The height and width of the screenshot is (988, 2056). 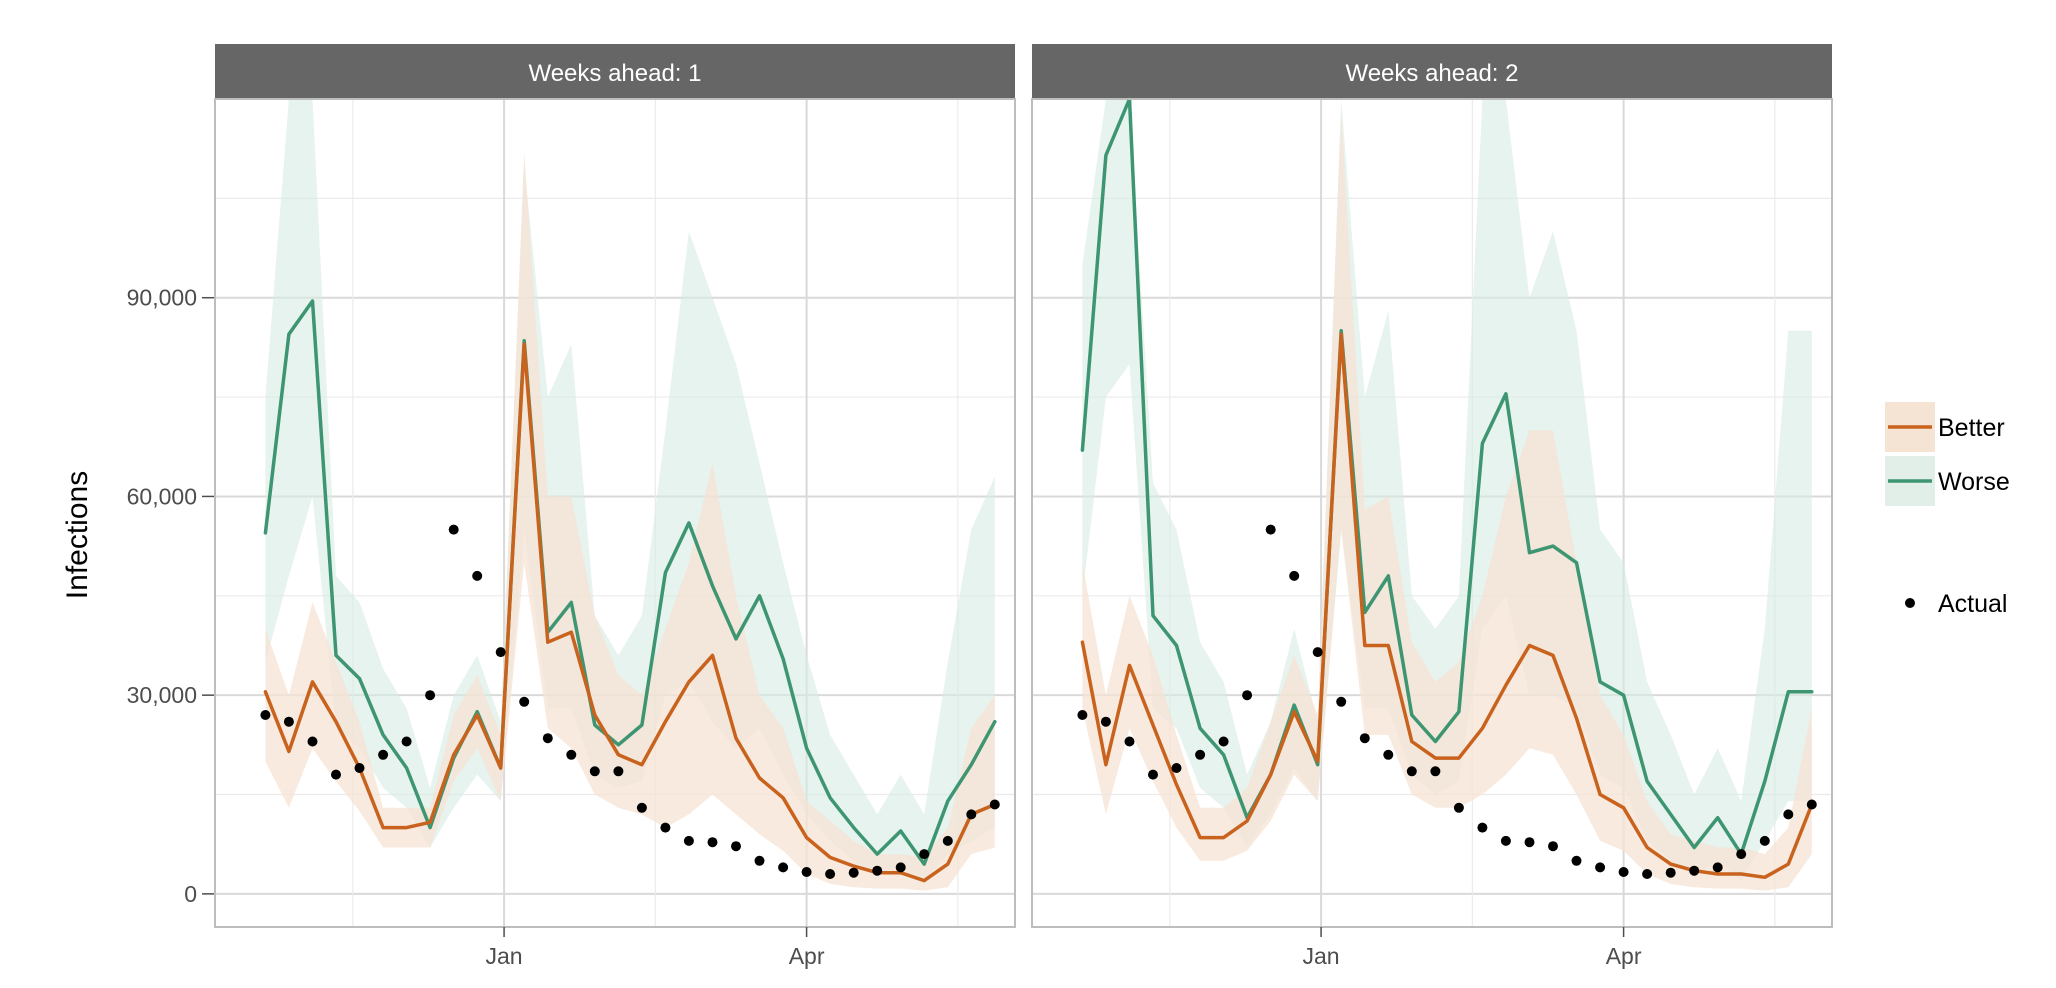 What do you see at coordinates (171, 596) in the screenshot?
I see `y-axis-ticks: 0 30,000 60,000 90,000` at bounding box center [171, 596].